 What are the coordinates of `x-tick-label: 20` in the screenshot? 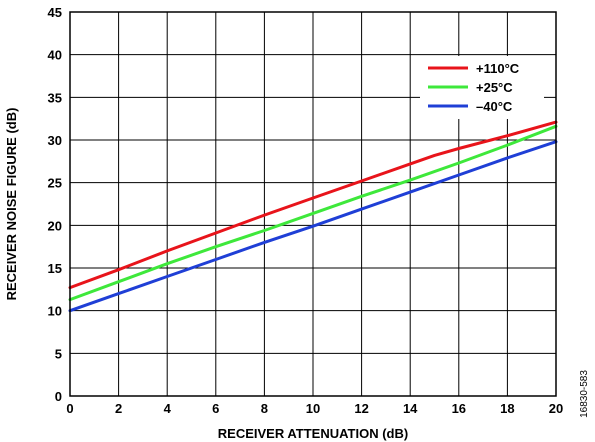 It's located at (556, 408).